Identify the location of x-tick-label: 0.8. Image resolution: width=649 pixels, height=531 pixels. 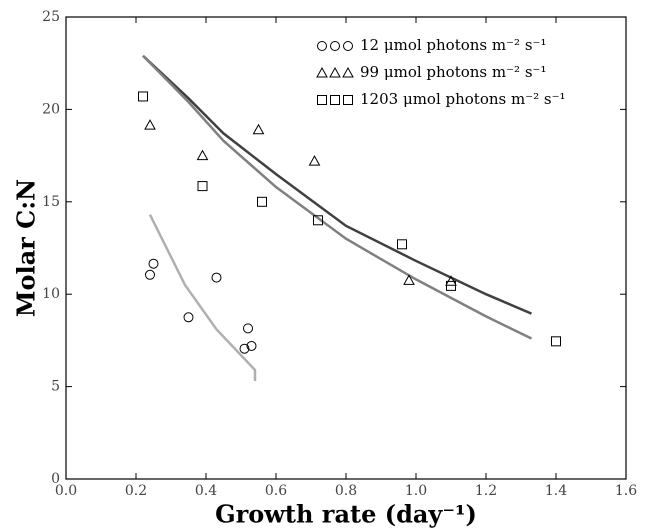
(346, 491).